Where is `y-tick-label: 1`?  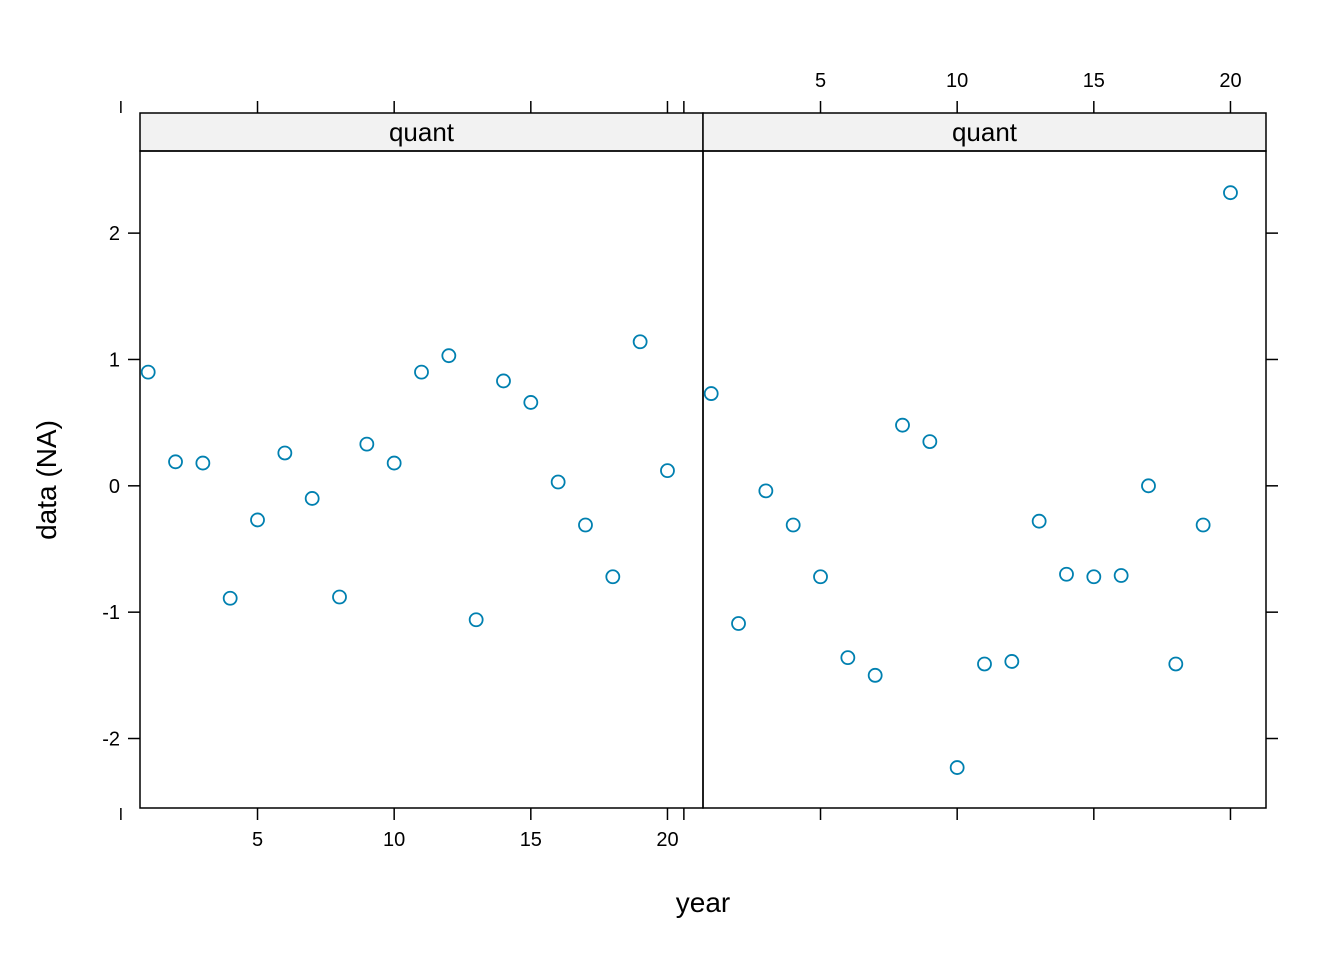
y-tick-label: 1 is located at coordinates (114, 360).